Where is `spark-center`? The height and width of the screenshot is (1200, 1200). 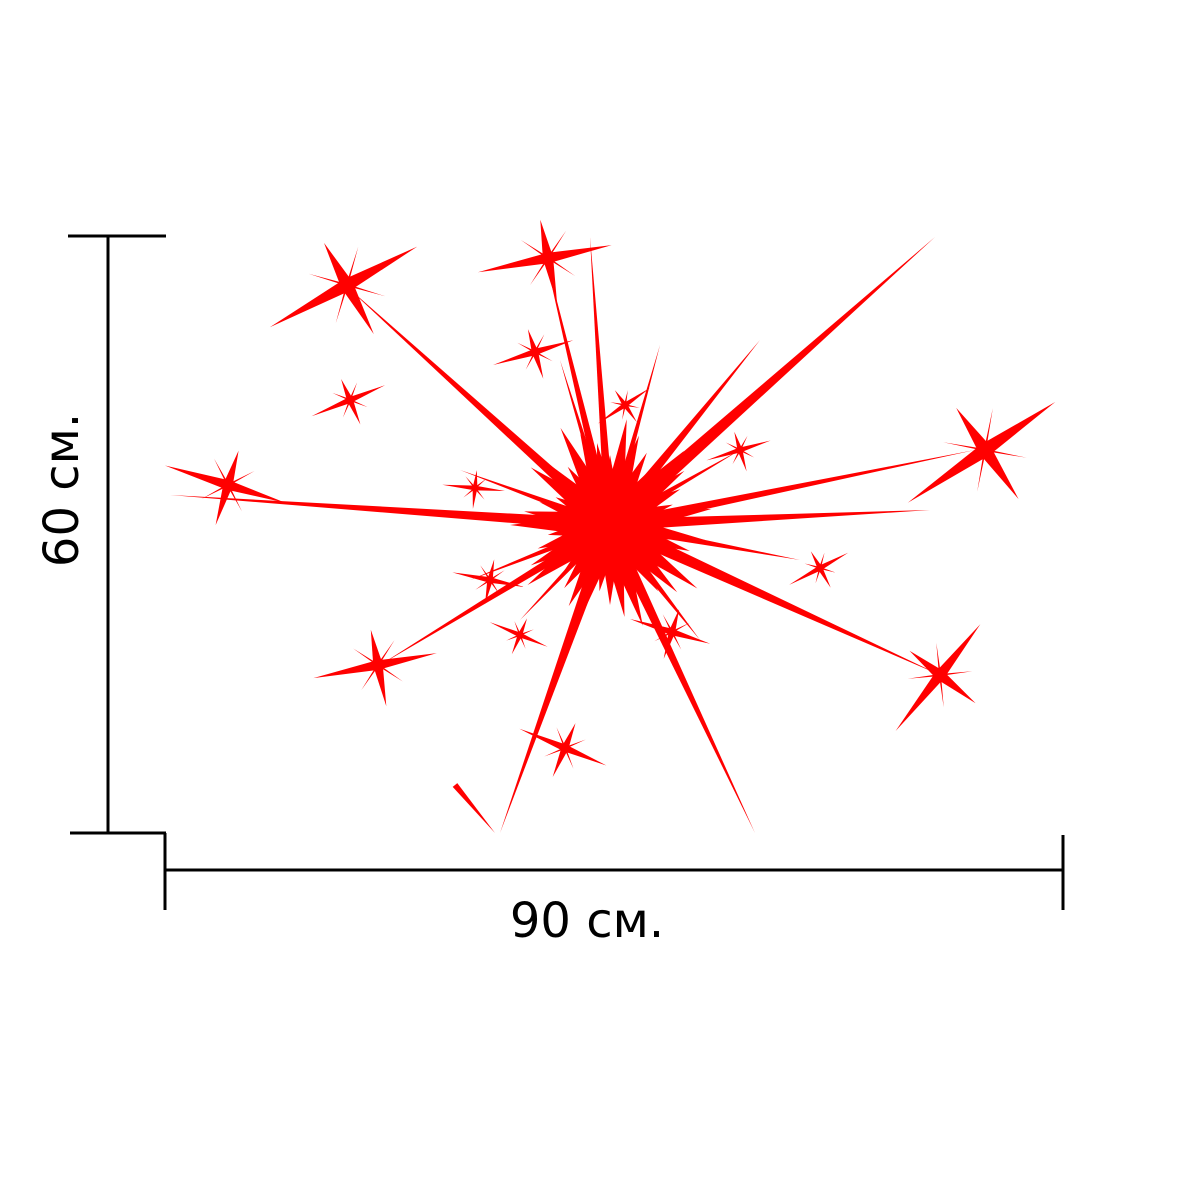 spark-center is located at coordinates (610, 525).